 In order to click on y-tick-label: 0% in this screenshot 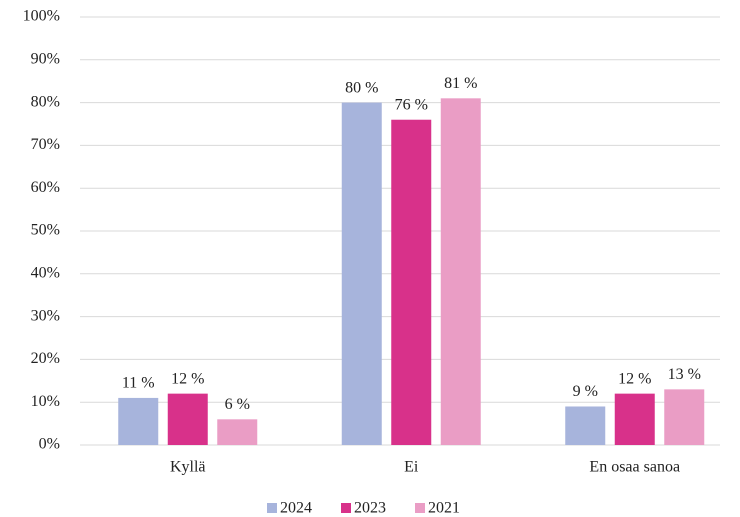, I will do `click(49, 444)`.